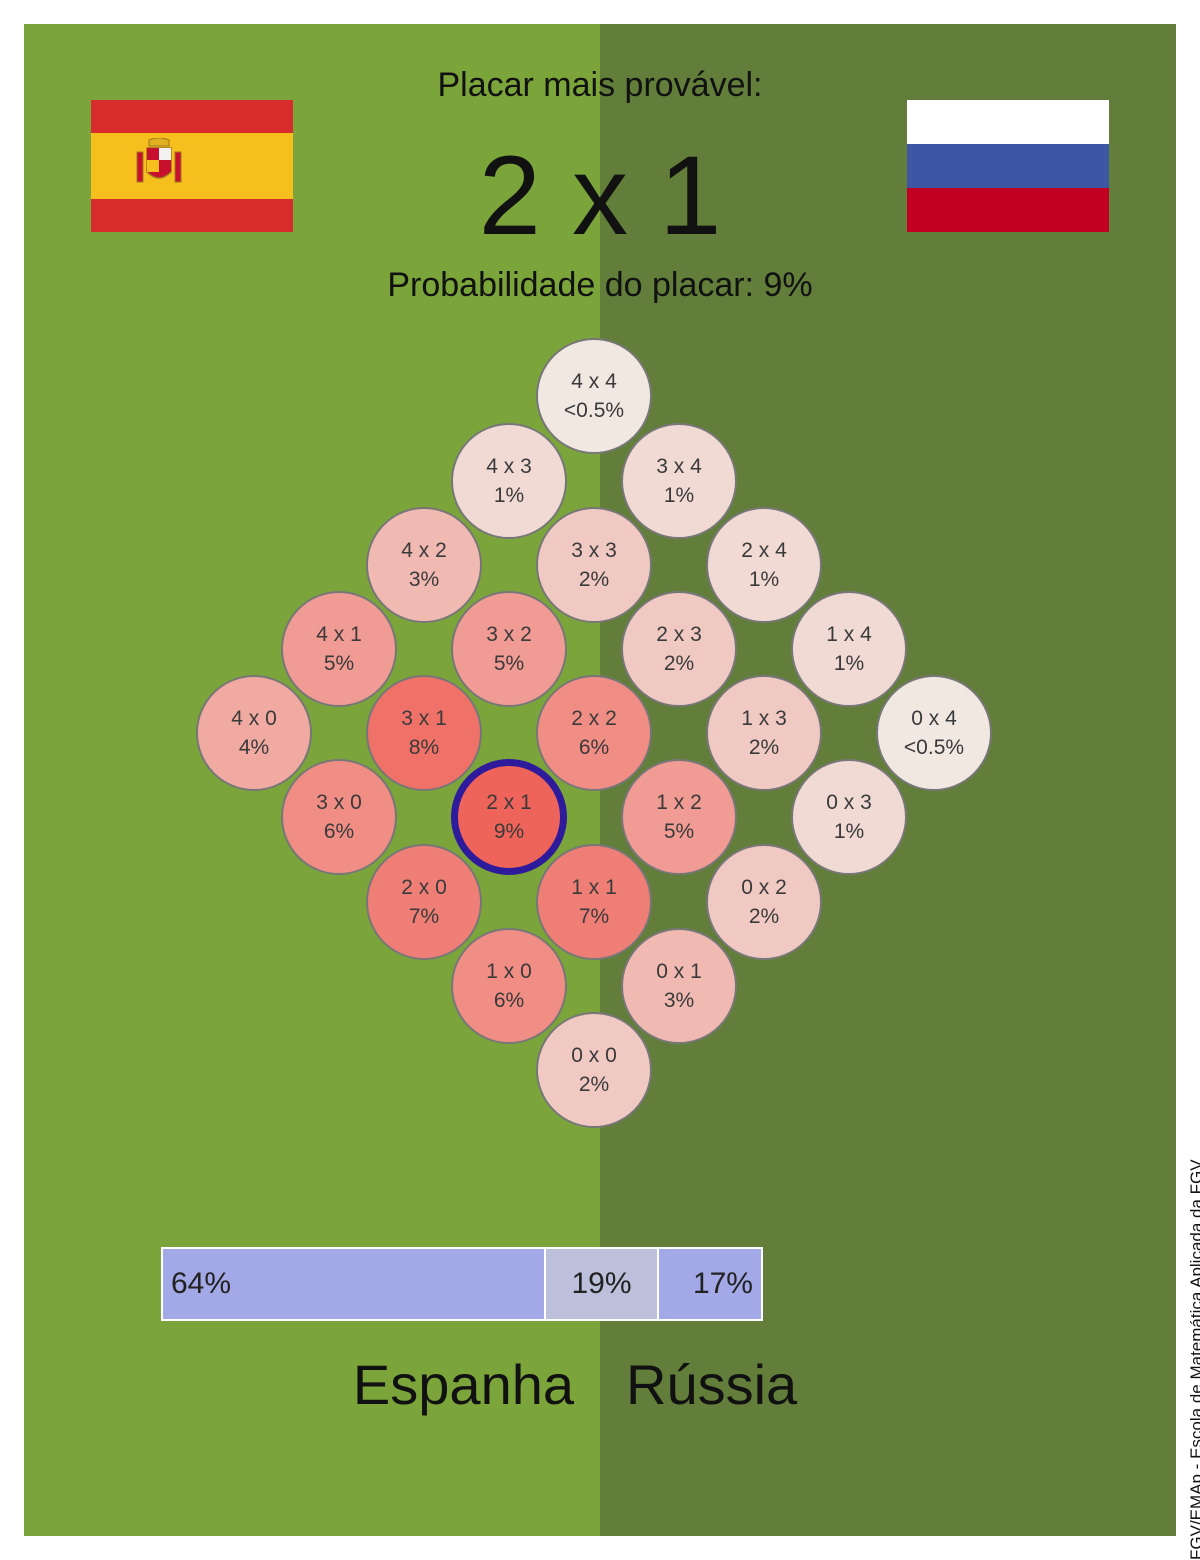 This screenshot has height=1560, width=1200. Describe the element at coordinates (424, 887) in the screenshot. I see `score-cell-label: 2 x 0` at that location.